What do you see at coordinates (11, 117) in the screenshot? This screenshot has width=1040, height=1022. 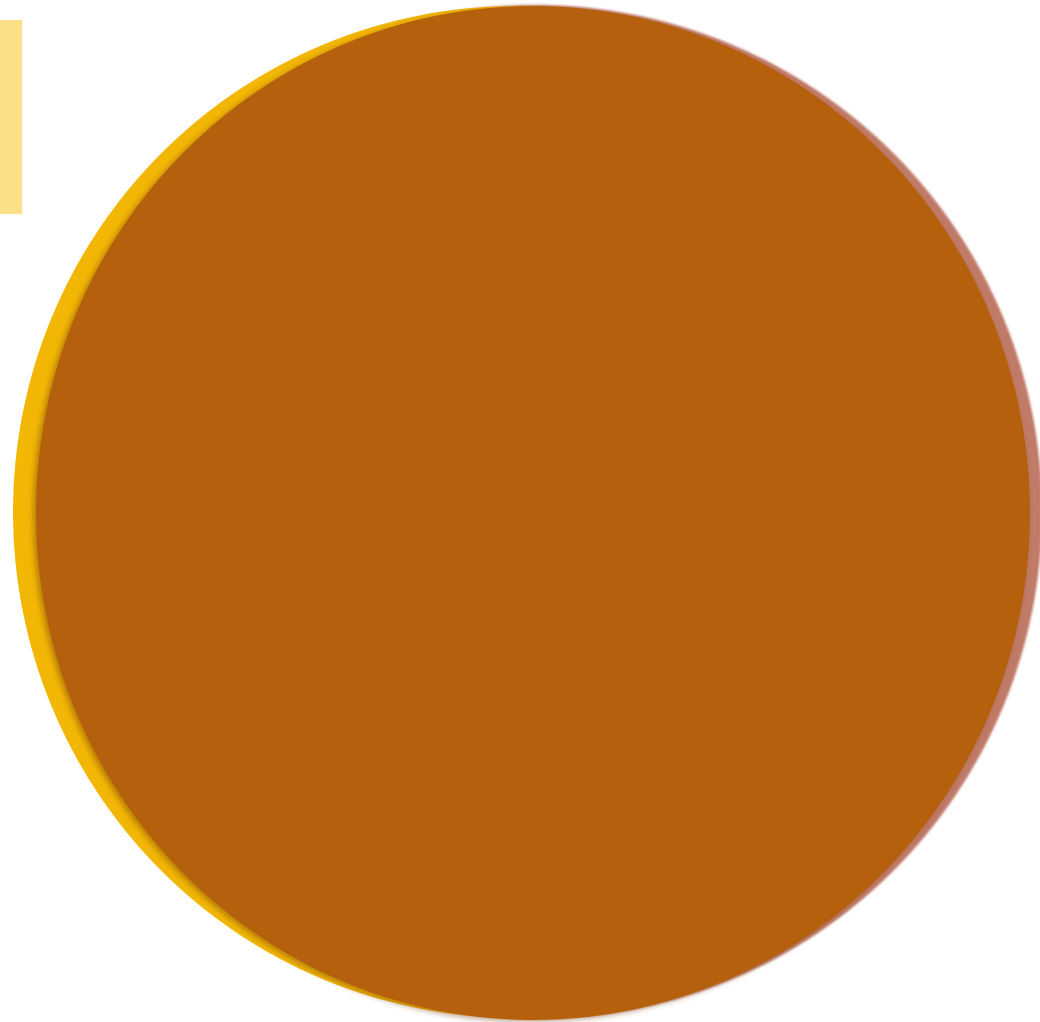 I see `side-tab` at bounding box center [11, 117].